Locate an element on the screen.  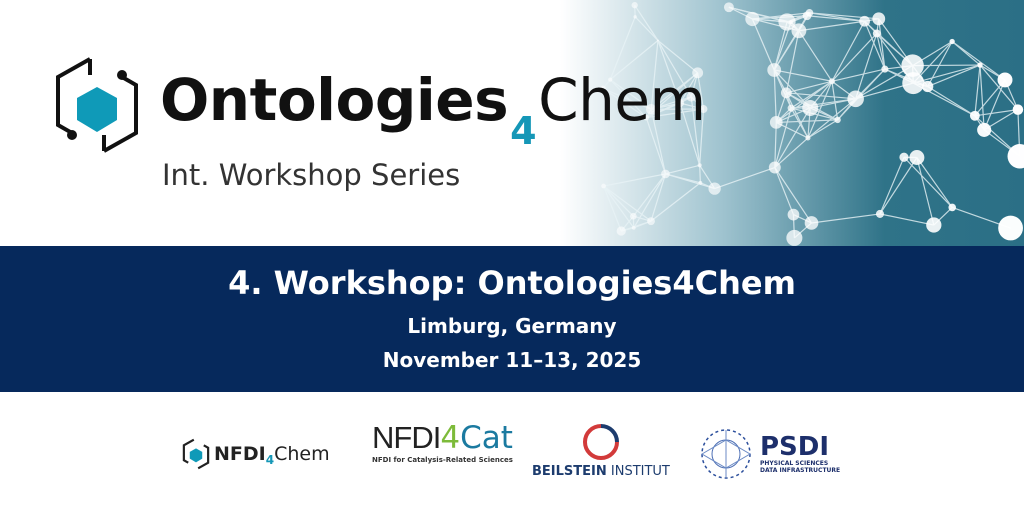
event-dates: November 11–13, 2025 is located at coordinates (512, 360).